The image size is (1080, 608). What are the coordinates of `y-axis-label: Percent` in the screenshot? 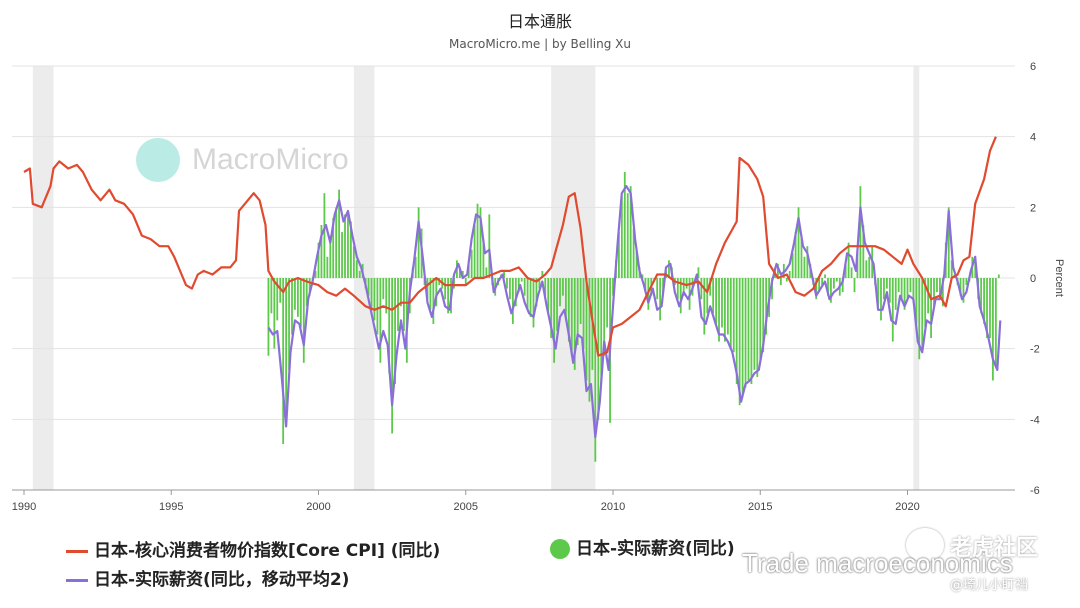 It's located at (1059, 278).